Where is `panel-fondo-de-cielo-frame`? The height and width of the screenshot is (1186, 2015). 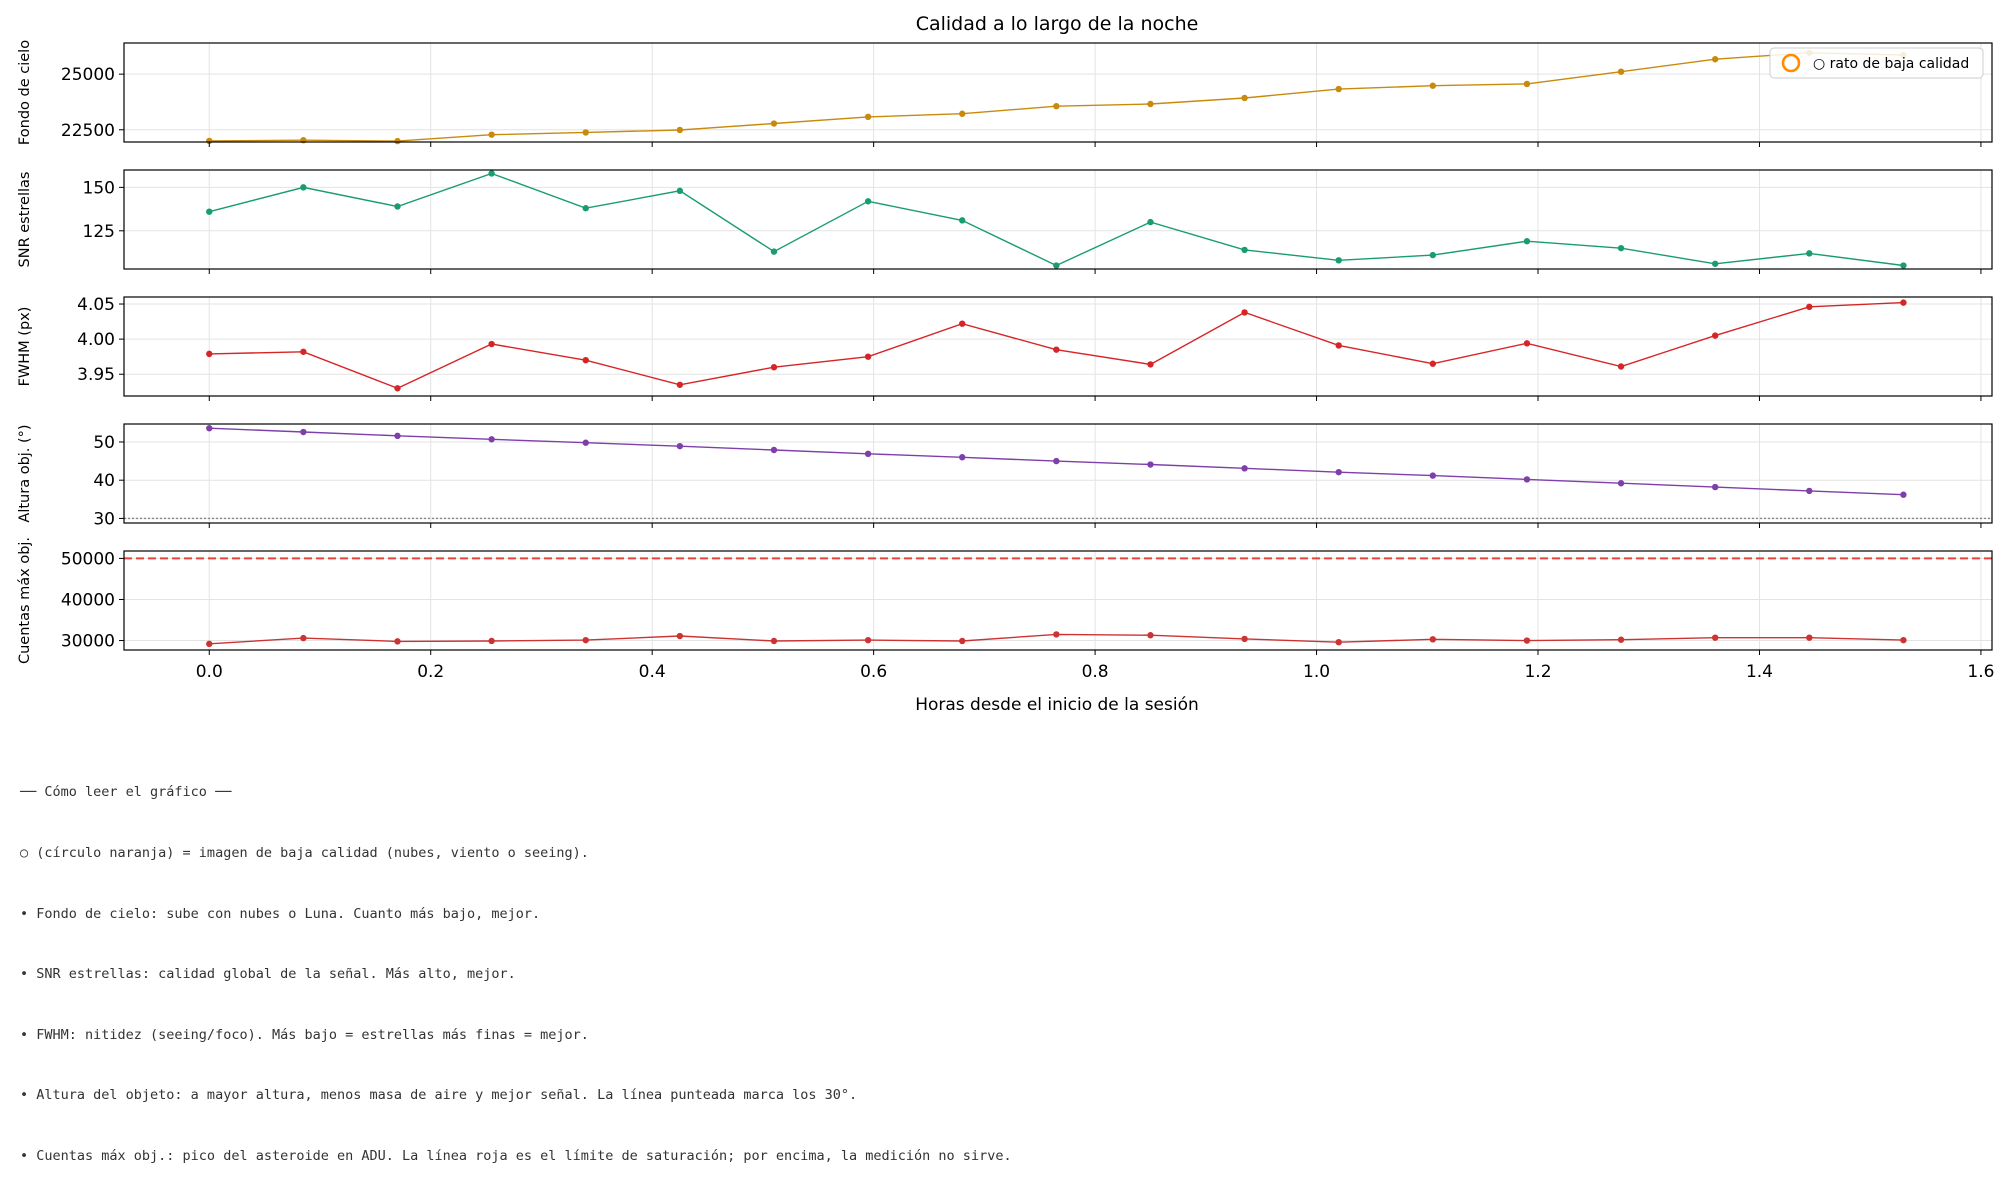 panel-fondo-de-cielo-frame is located at coordinates (1058, 92).